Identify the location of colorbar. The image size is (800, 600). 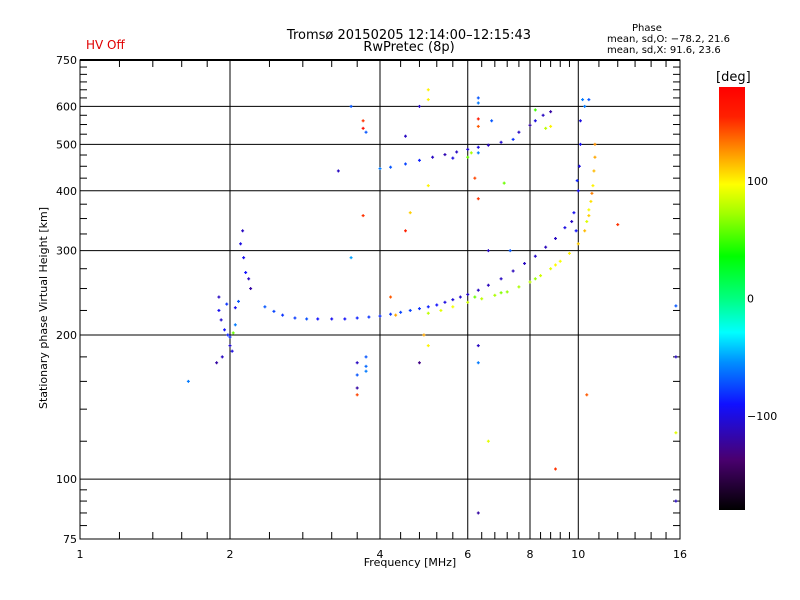
(732, 298).